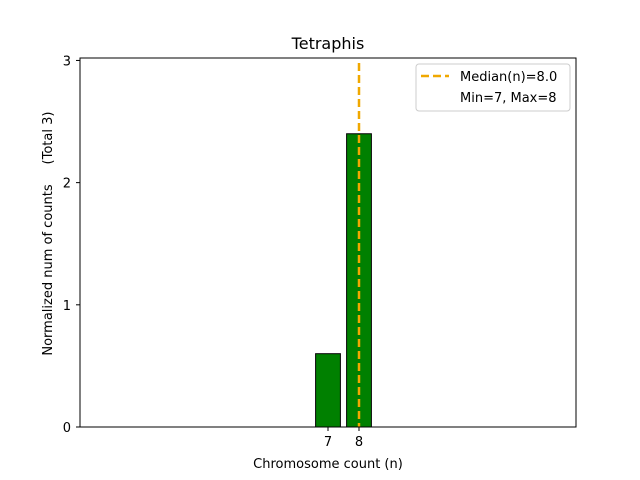 The width and height of the screenshot is (640, 480). What do you see at coordinates (48, 138) in the screenshot?
I see `y-axis-total-label: (Total 3)` at bounding box center [48, 138].